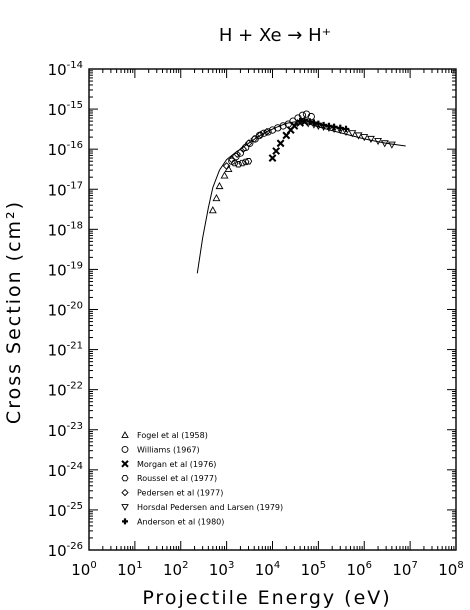 The image size is (470, 610). What do you see at coordinates (177, 478) in the screenshot?
I see `legend-label: Roussel et al (1977)` at bounding box center [177, 478].